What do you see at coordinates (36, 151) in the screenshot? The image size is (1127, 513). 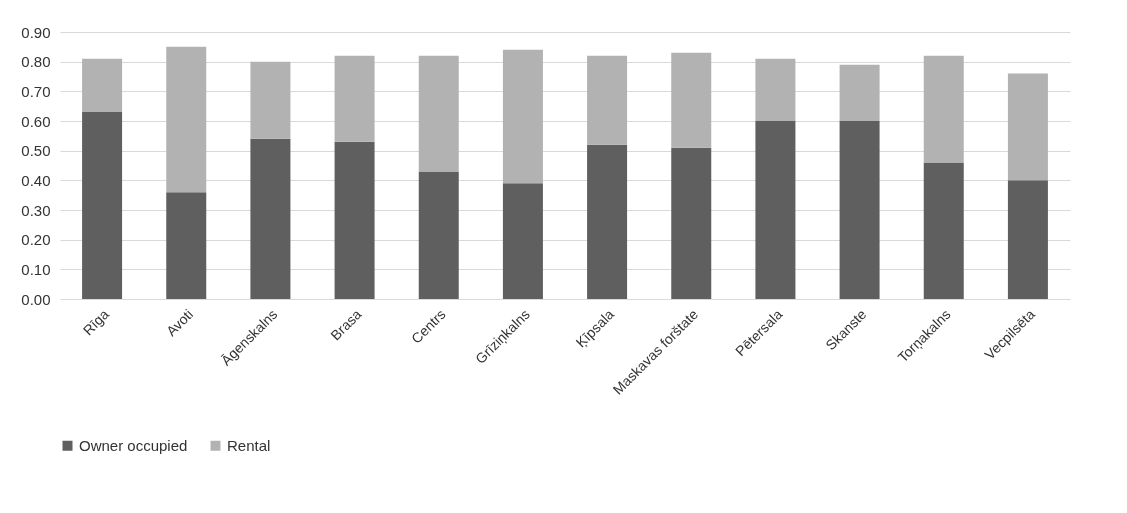 I see `y-tick-label: 0.50` at bounding box center [36, 151].